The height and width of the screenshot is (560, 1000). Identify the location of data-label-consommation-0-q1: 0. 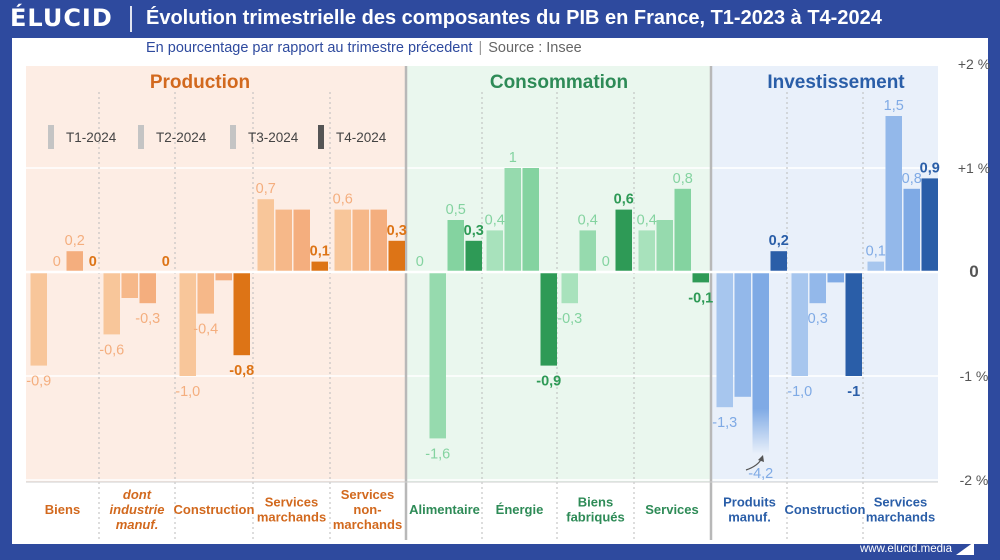
(420, 262).